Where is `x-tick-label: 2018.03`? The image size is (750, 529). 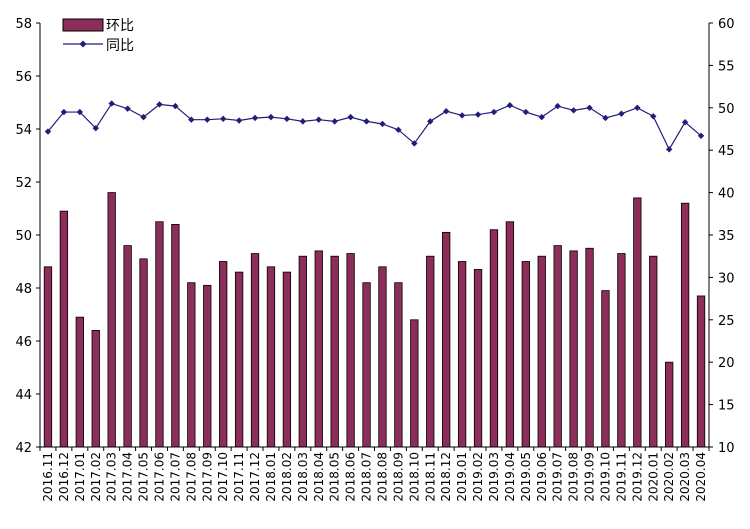
x-tick-label: 2018.03 is located at coordinates (303, 477).